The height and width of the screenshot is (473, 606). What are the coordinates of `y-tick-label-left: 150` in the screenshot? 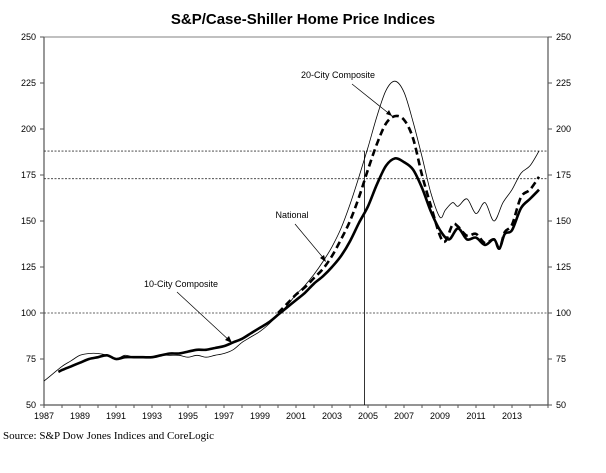 It's located at (28, 221).